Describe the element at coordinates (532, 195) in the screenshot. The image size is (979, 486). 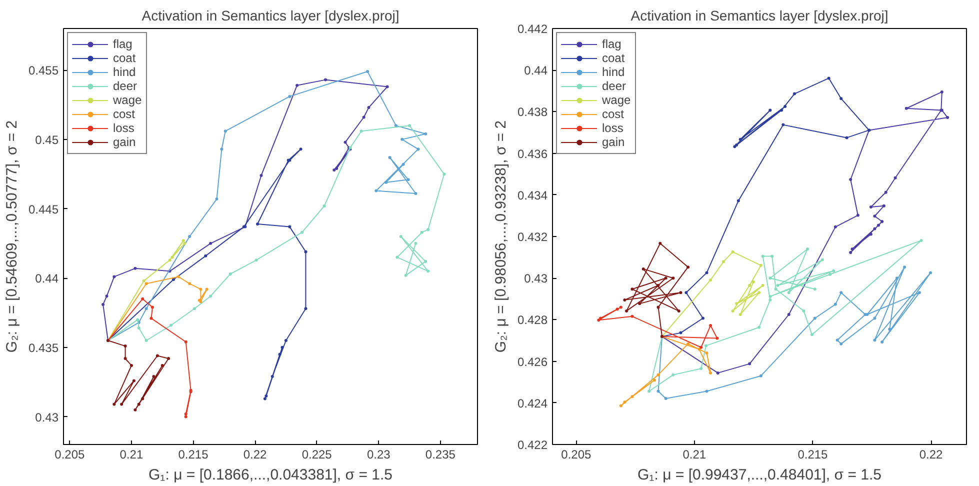
I see `y-tick-label: 0.434` at that location.